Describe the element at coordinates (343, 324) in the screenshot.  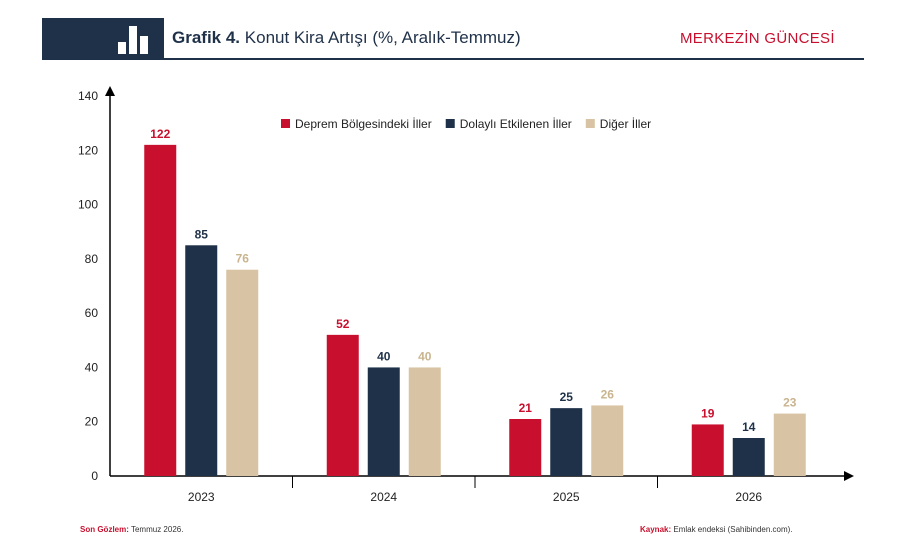
I see `data-label: 52` at that location.